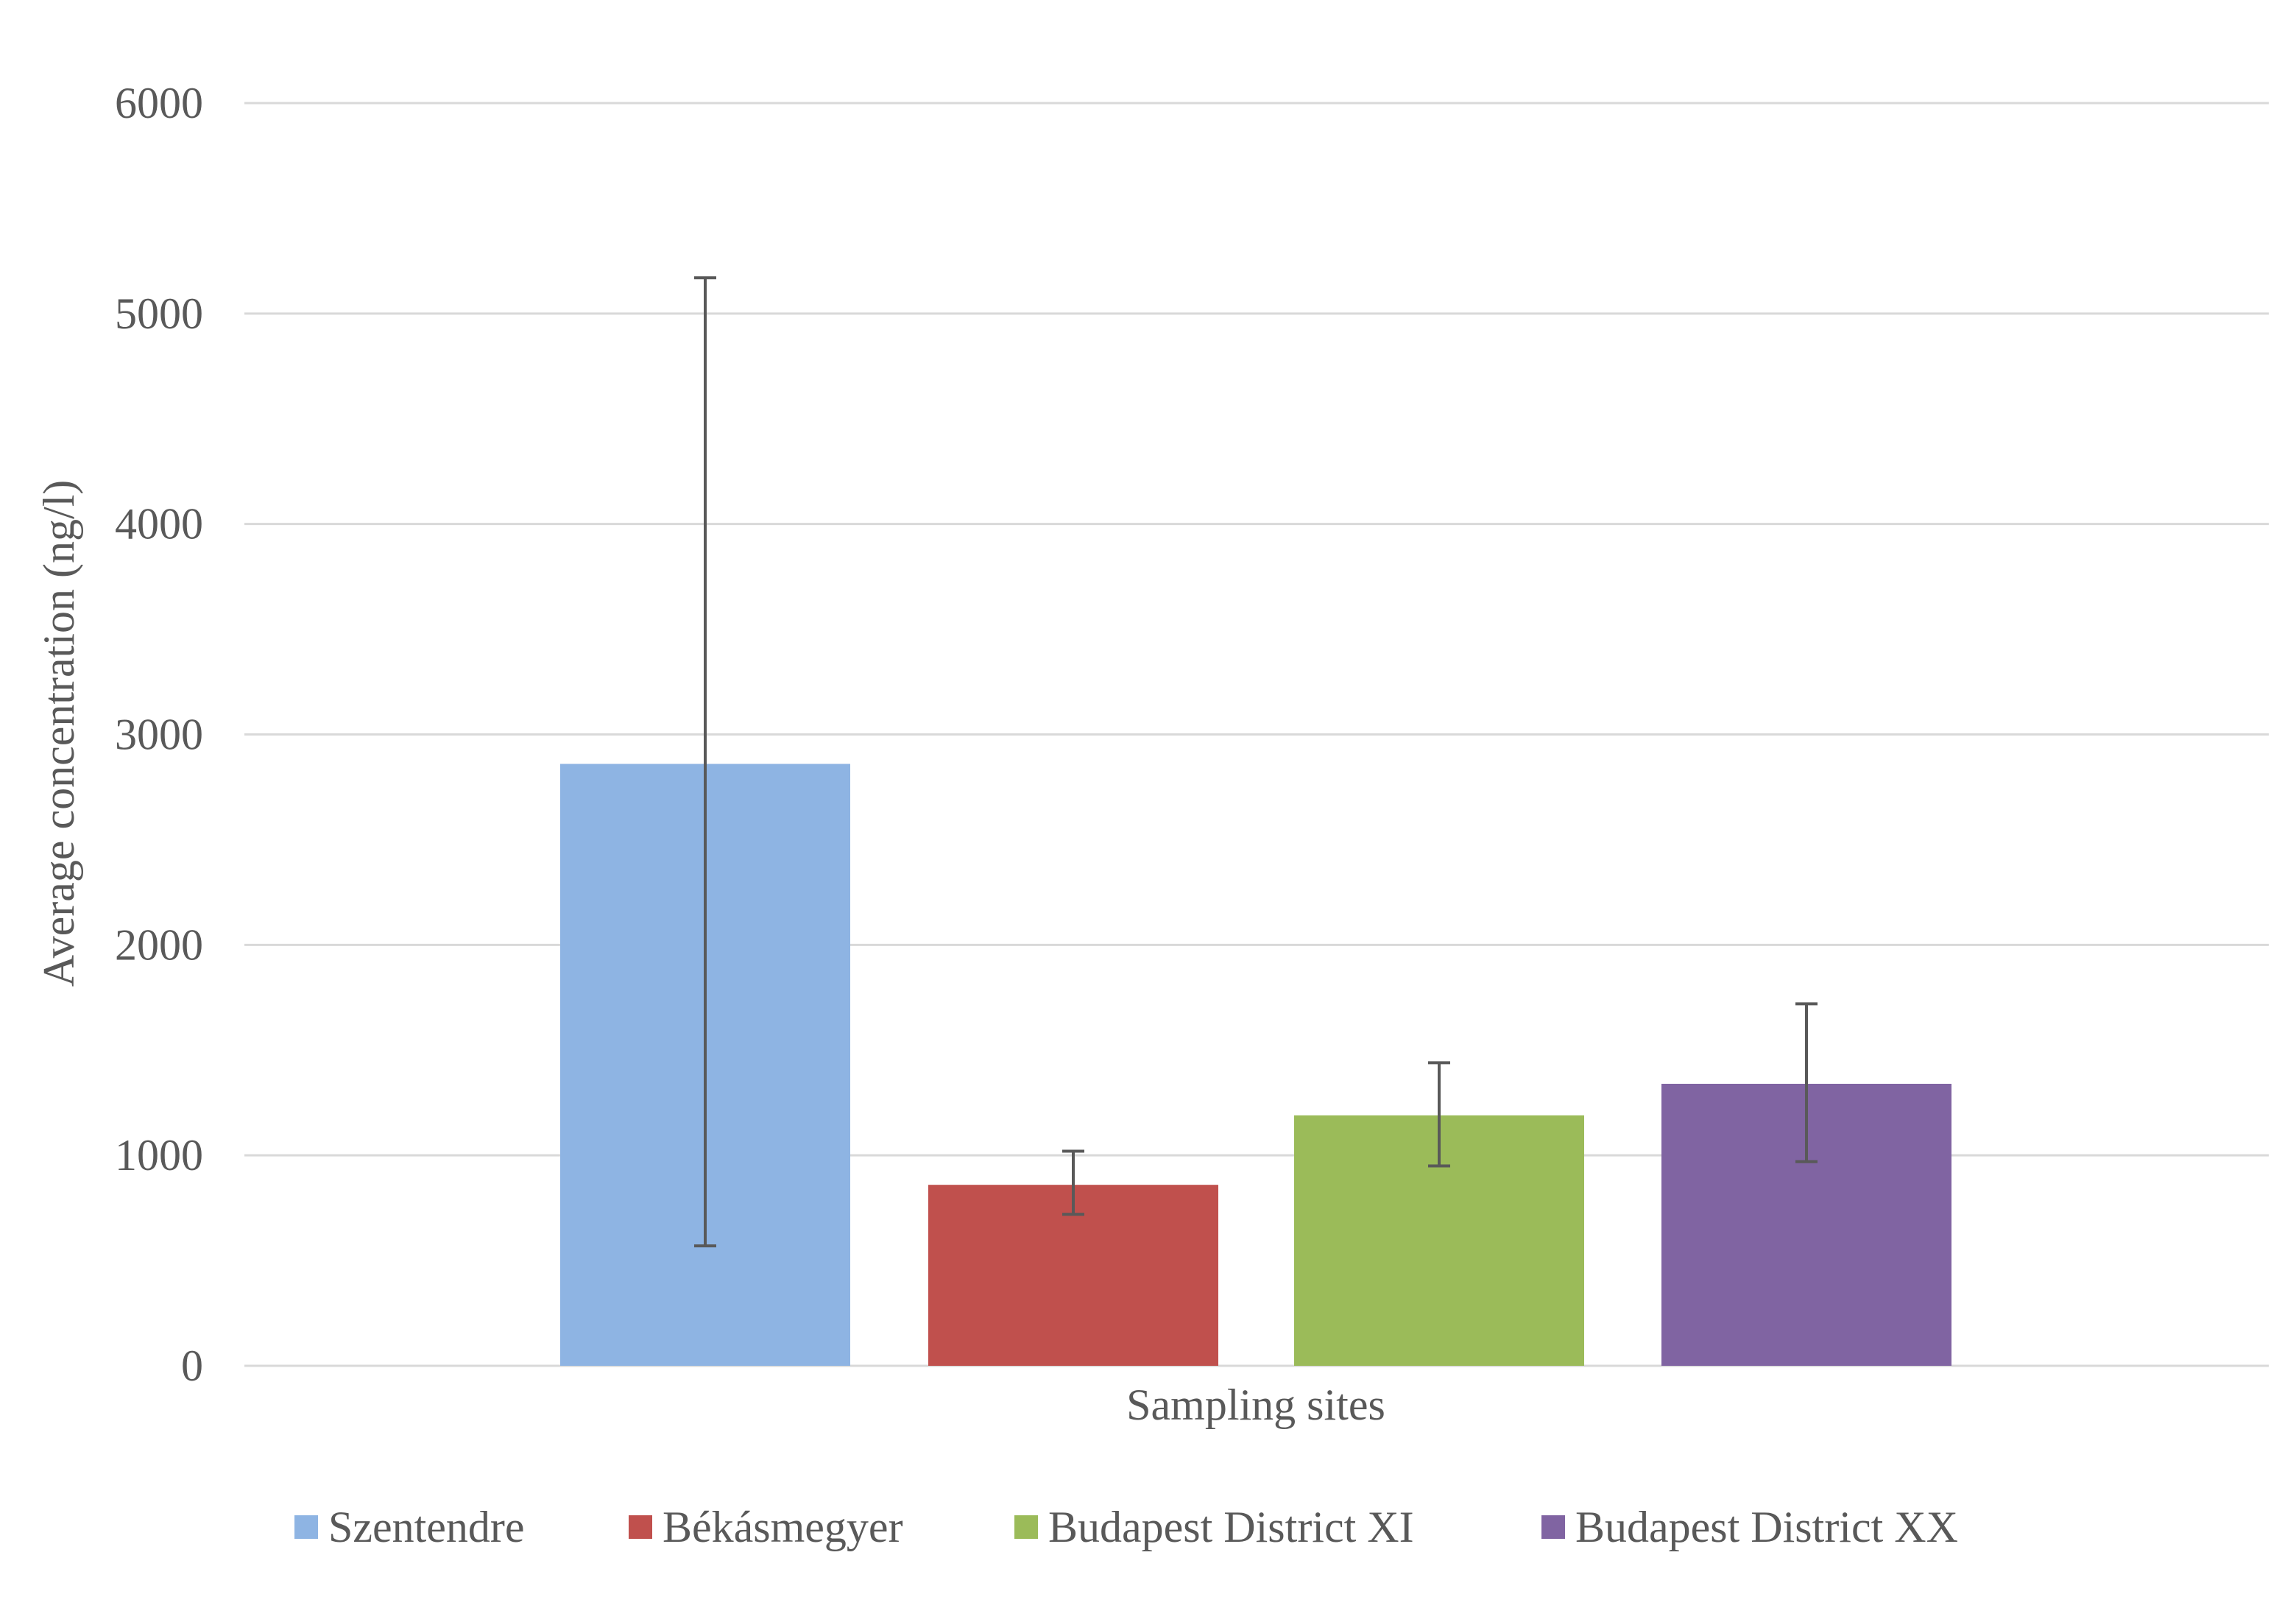  I want to click on y-tick-label: 1000, so click(159, 1156).